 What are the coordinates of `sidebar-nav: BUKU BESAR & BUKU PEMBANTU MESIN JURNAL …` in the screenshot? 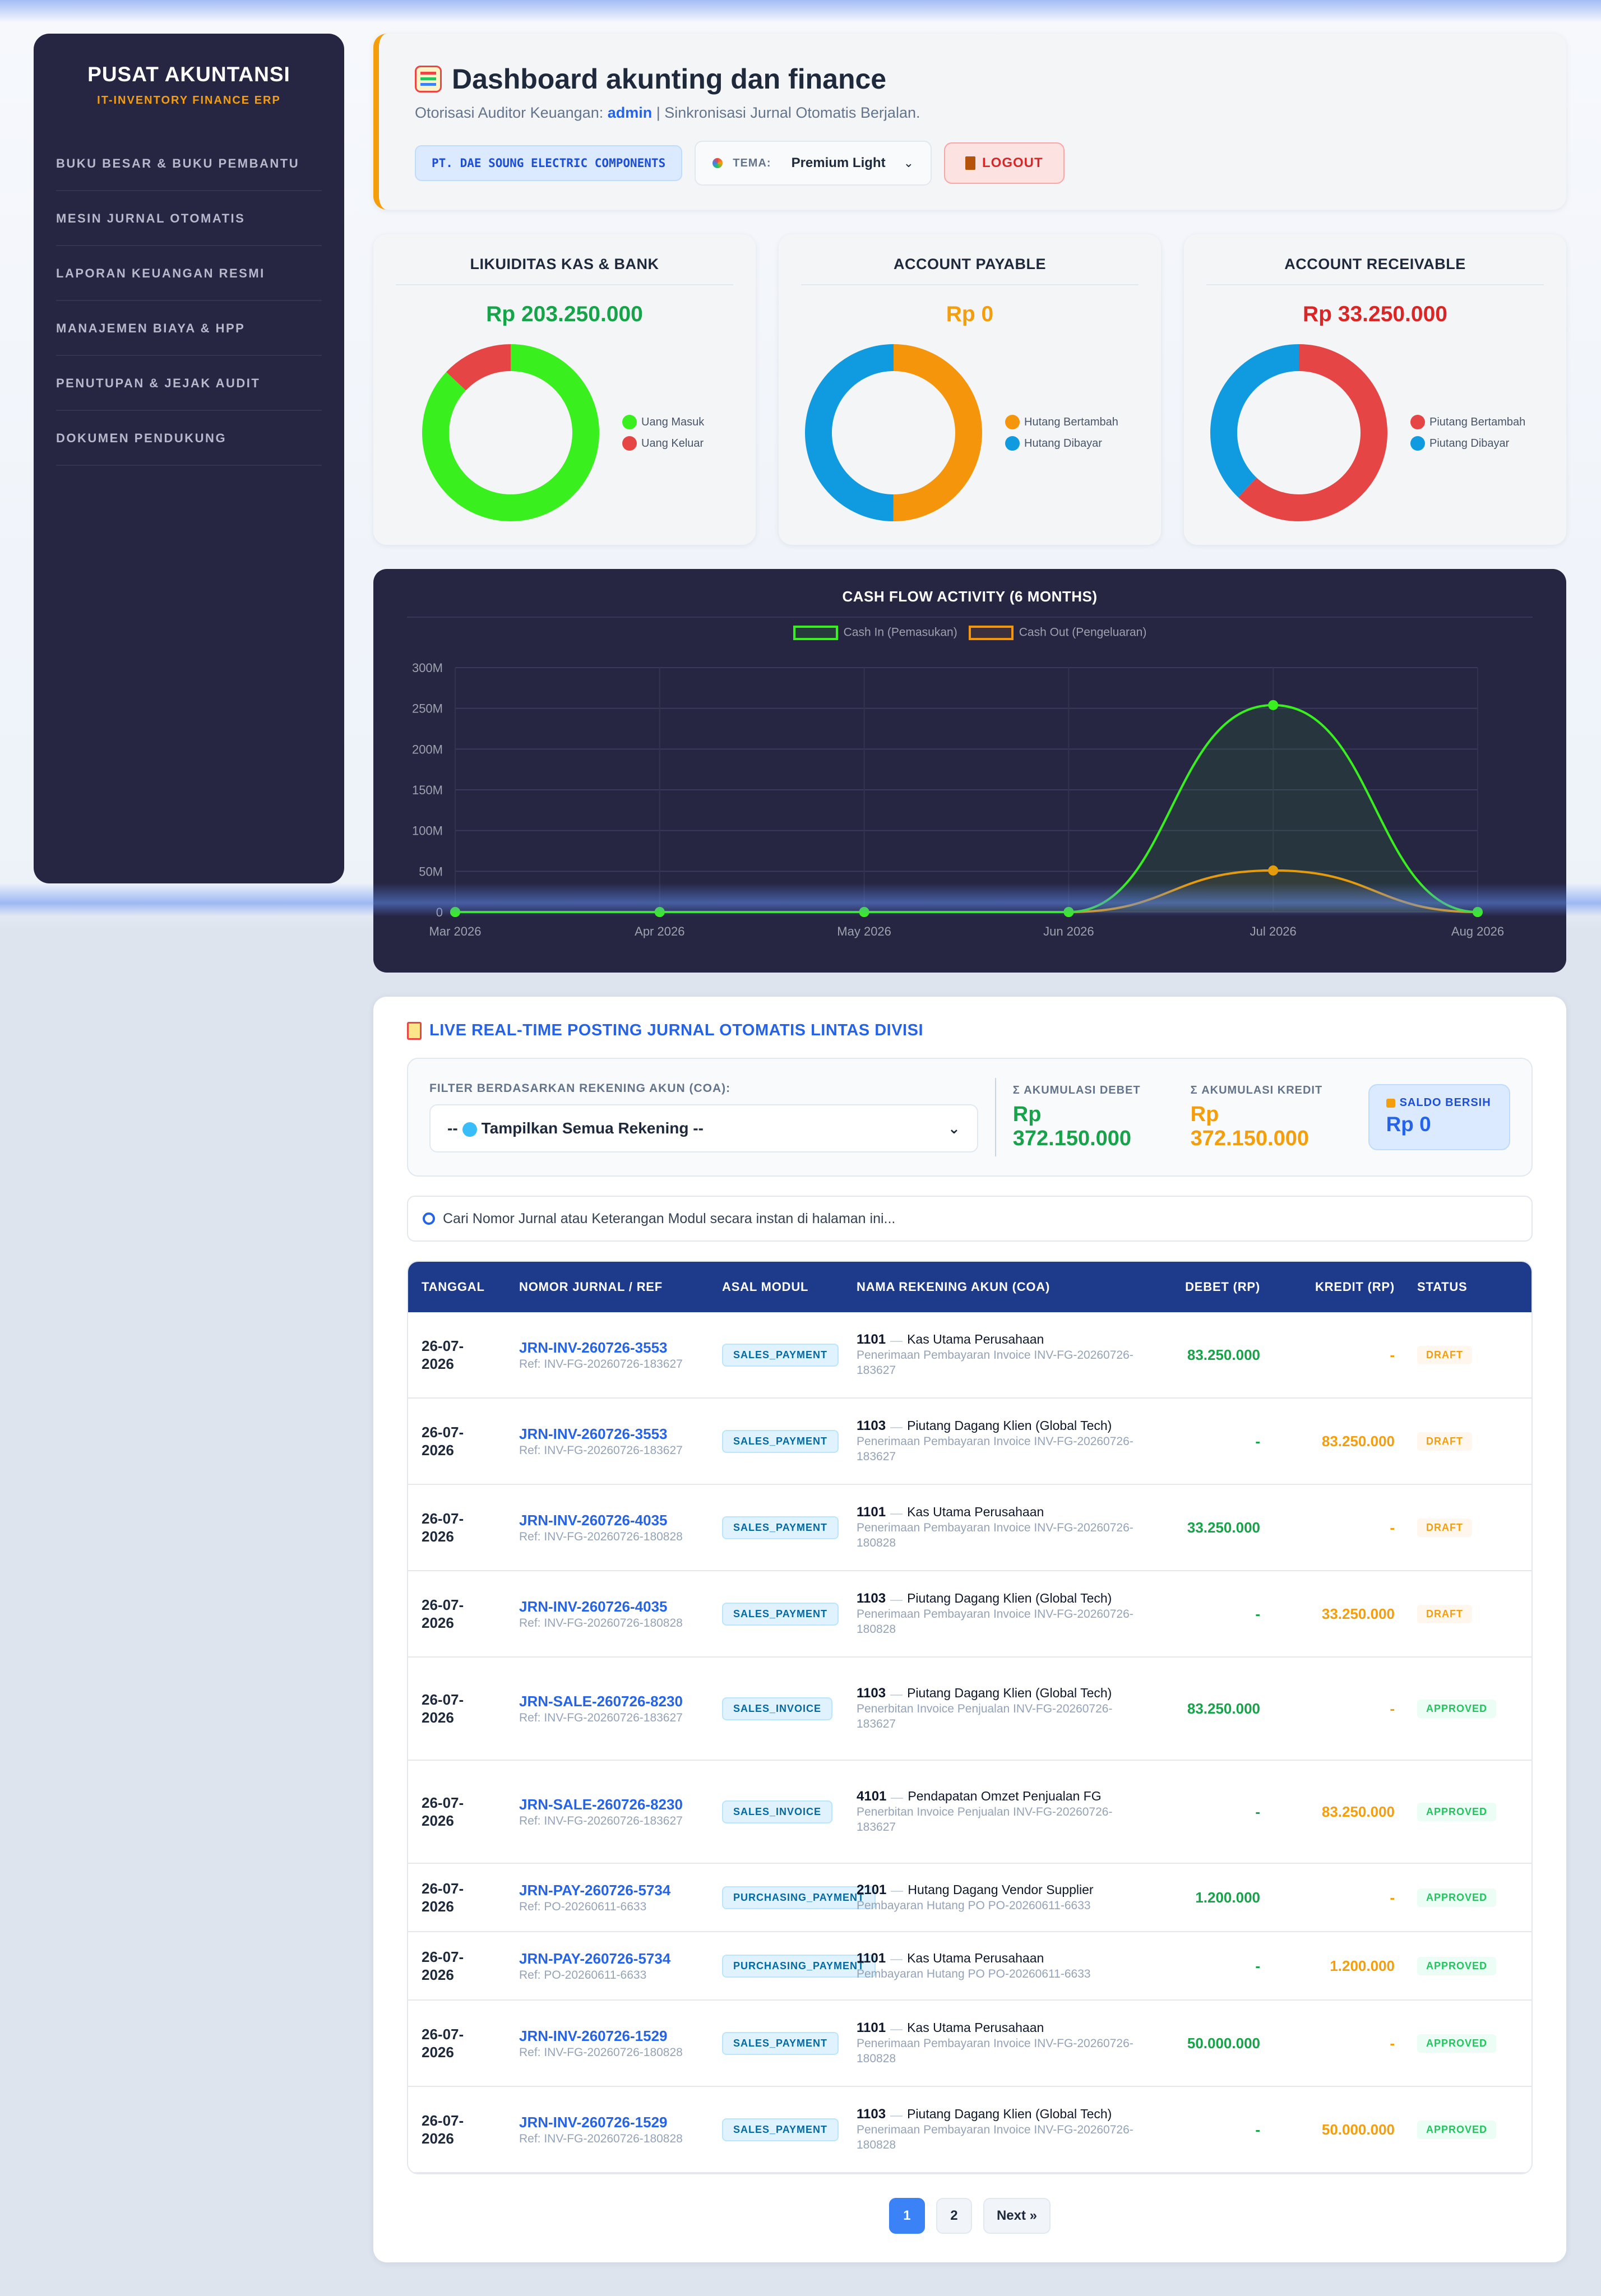 It's located at (189, 301).